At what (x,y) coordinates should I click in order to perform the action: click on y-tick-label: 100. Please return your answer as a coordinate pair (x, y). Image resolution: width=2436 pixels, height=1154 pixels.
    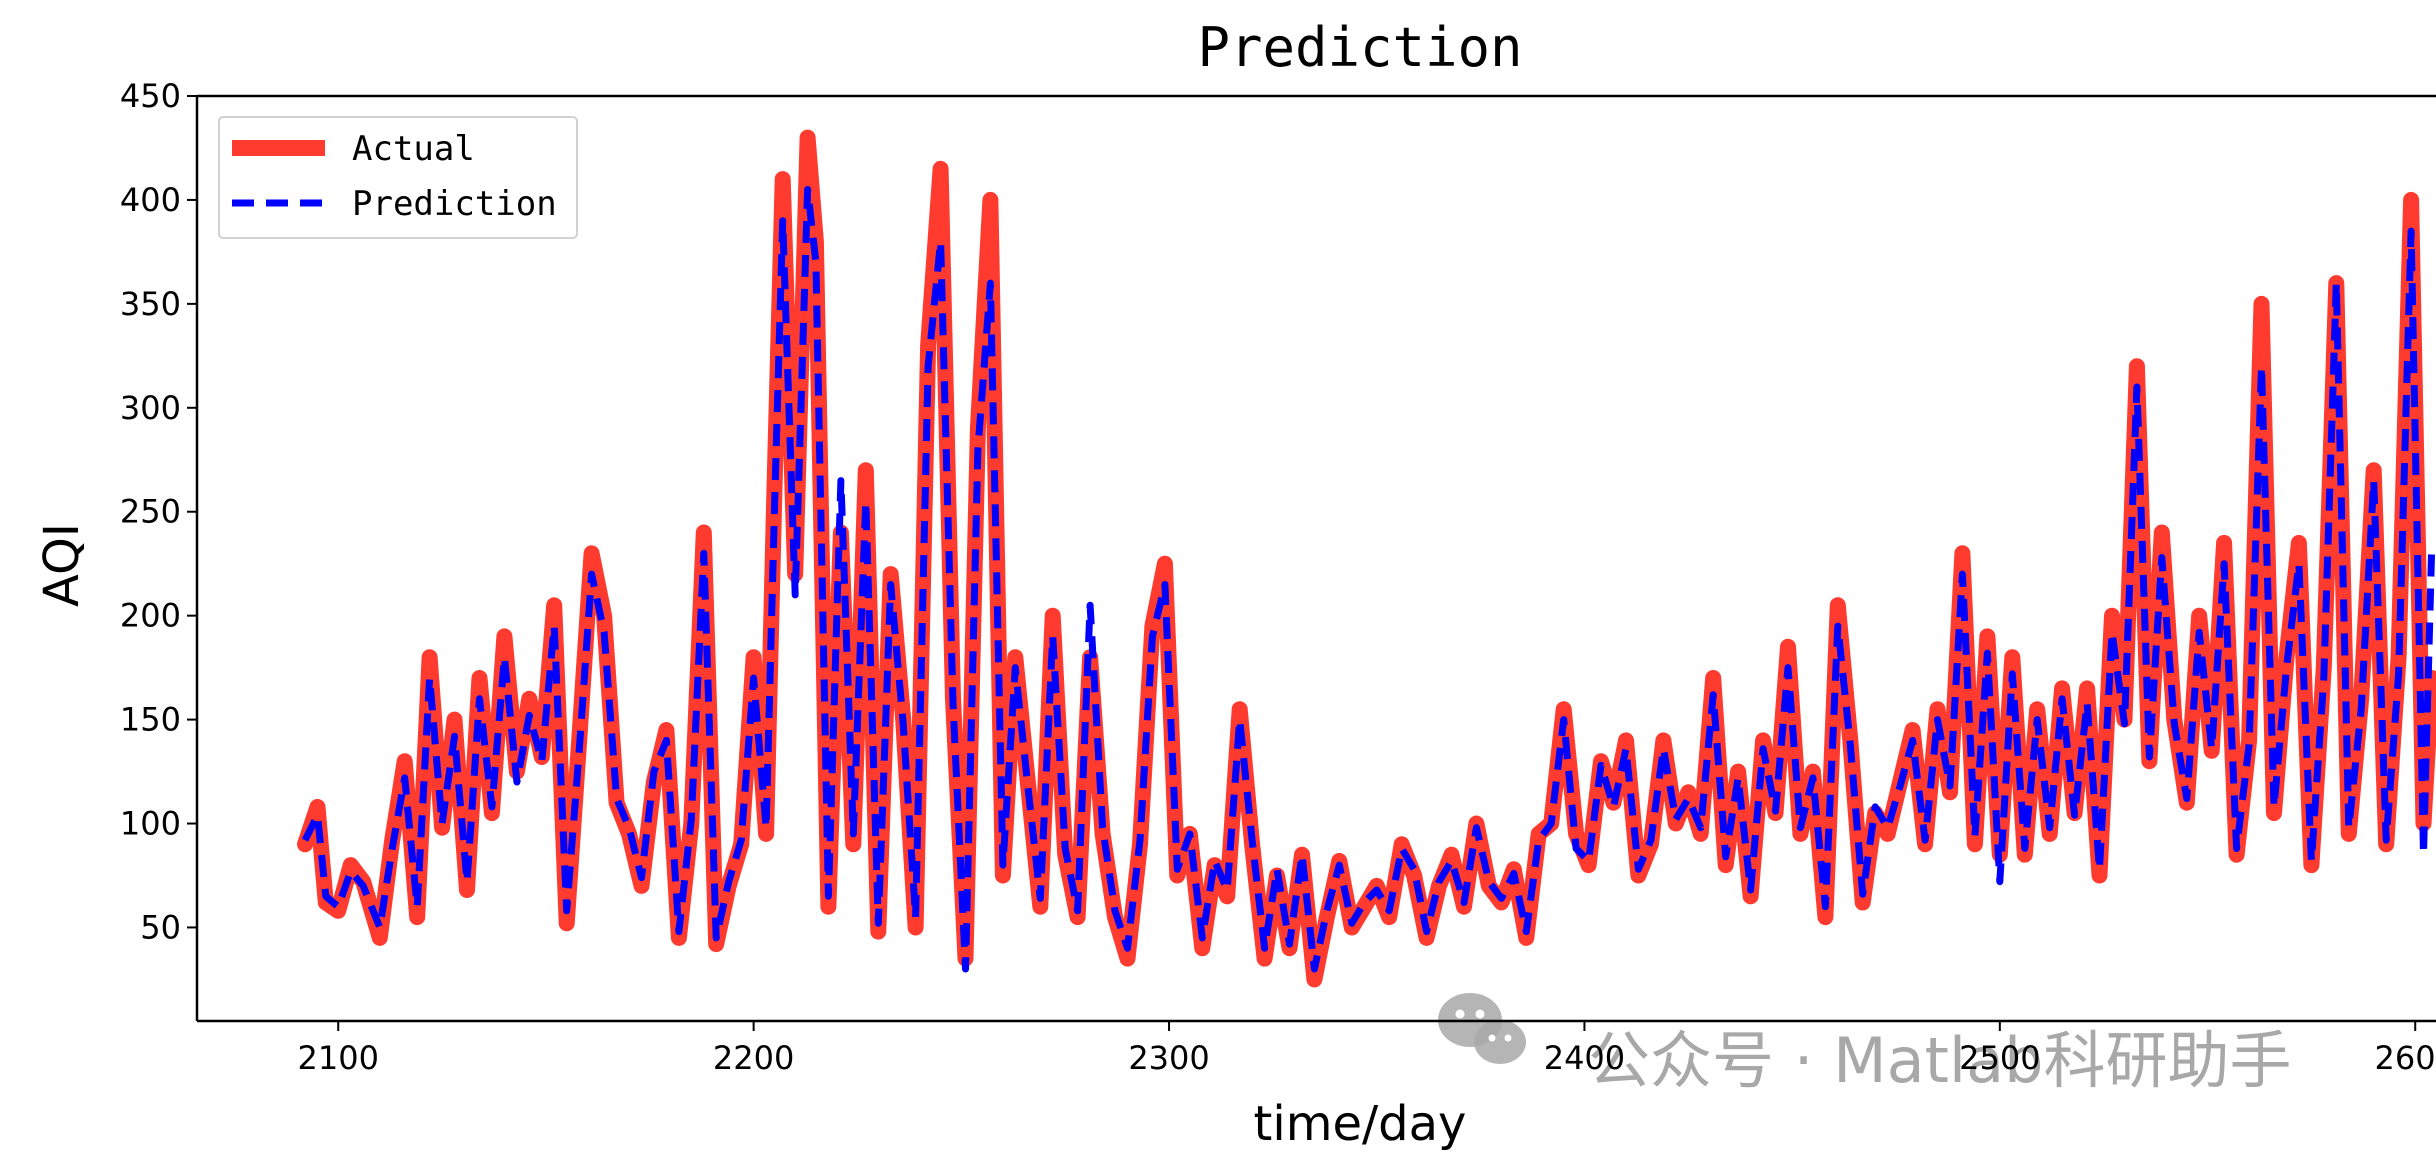
    Looking at the image, I should click on (150, 824).